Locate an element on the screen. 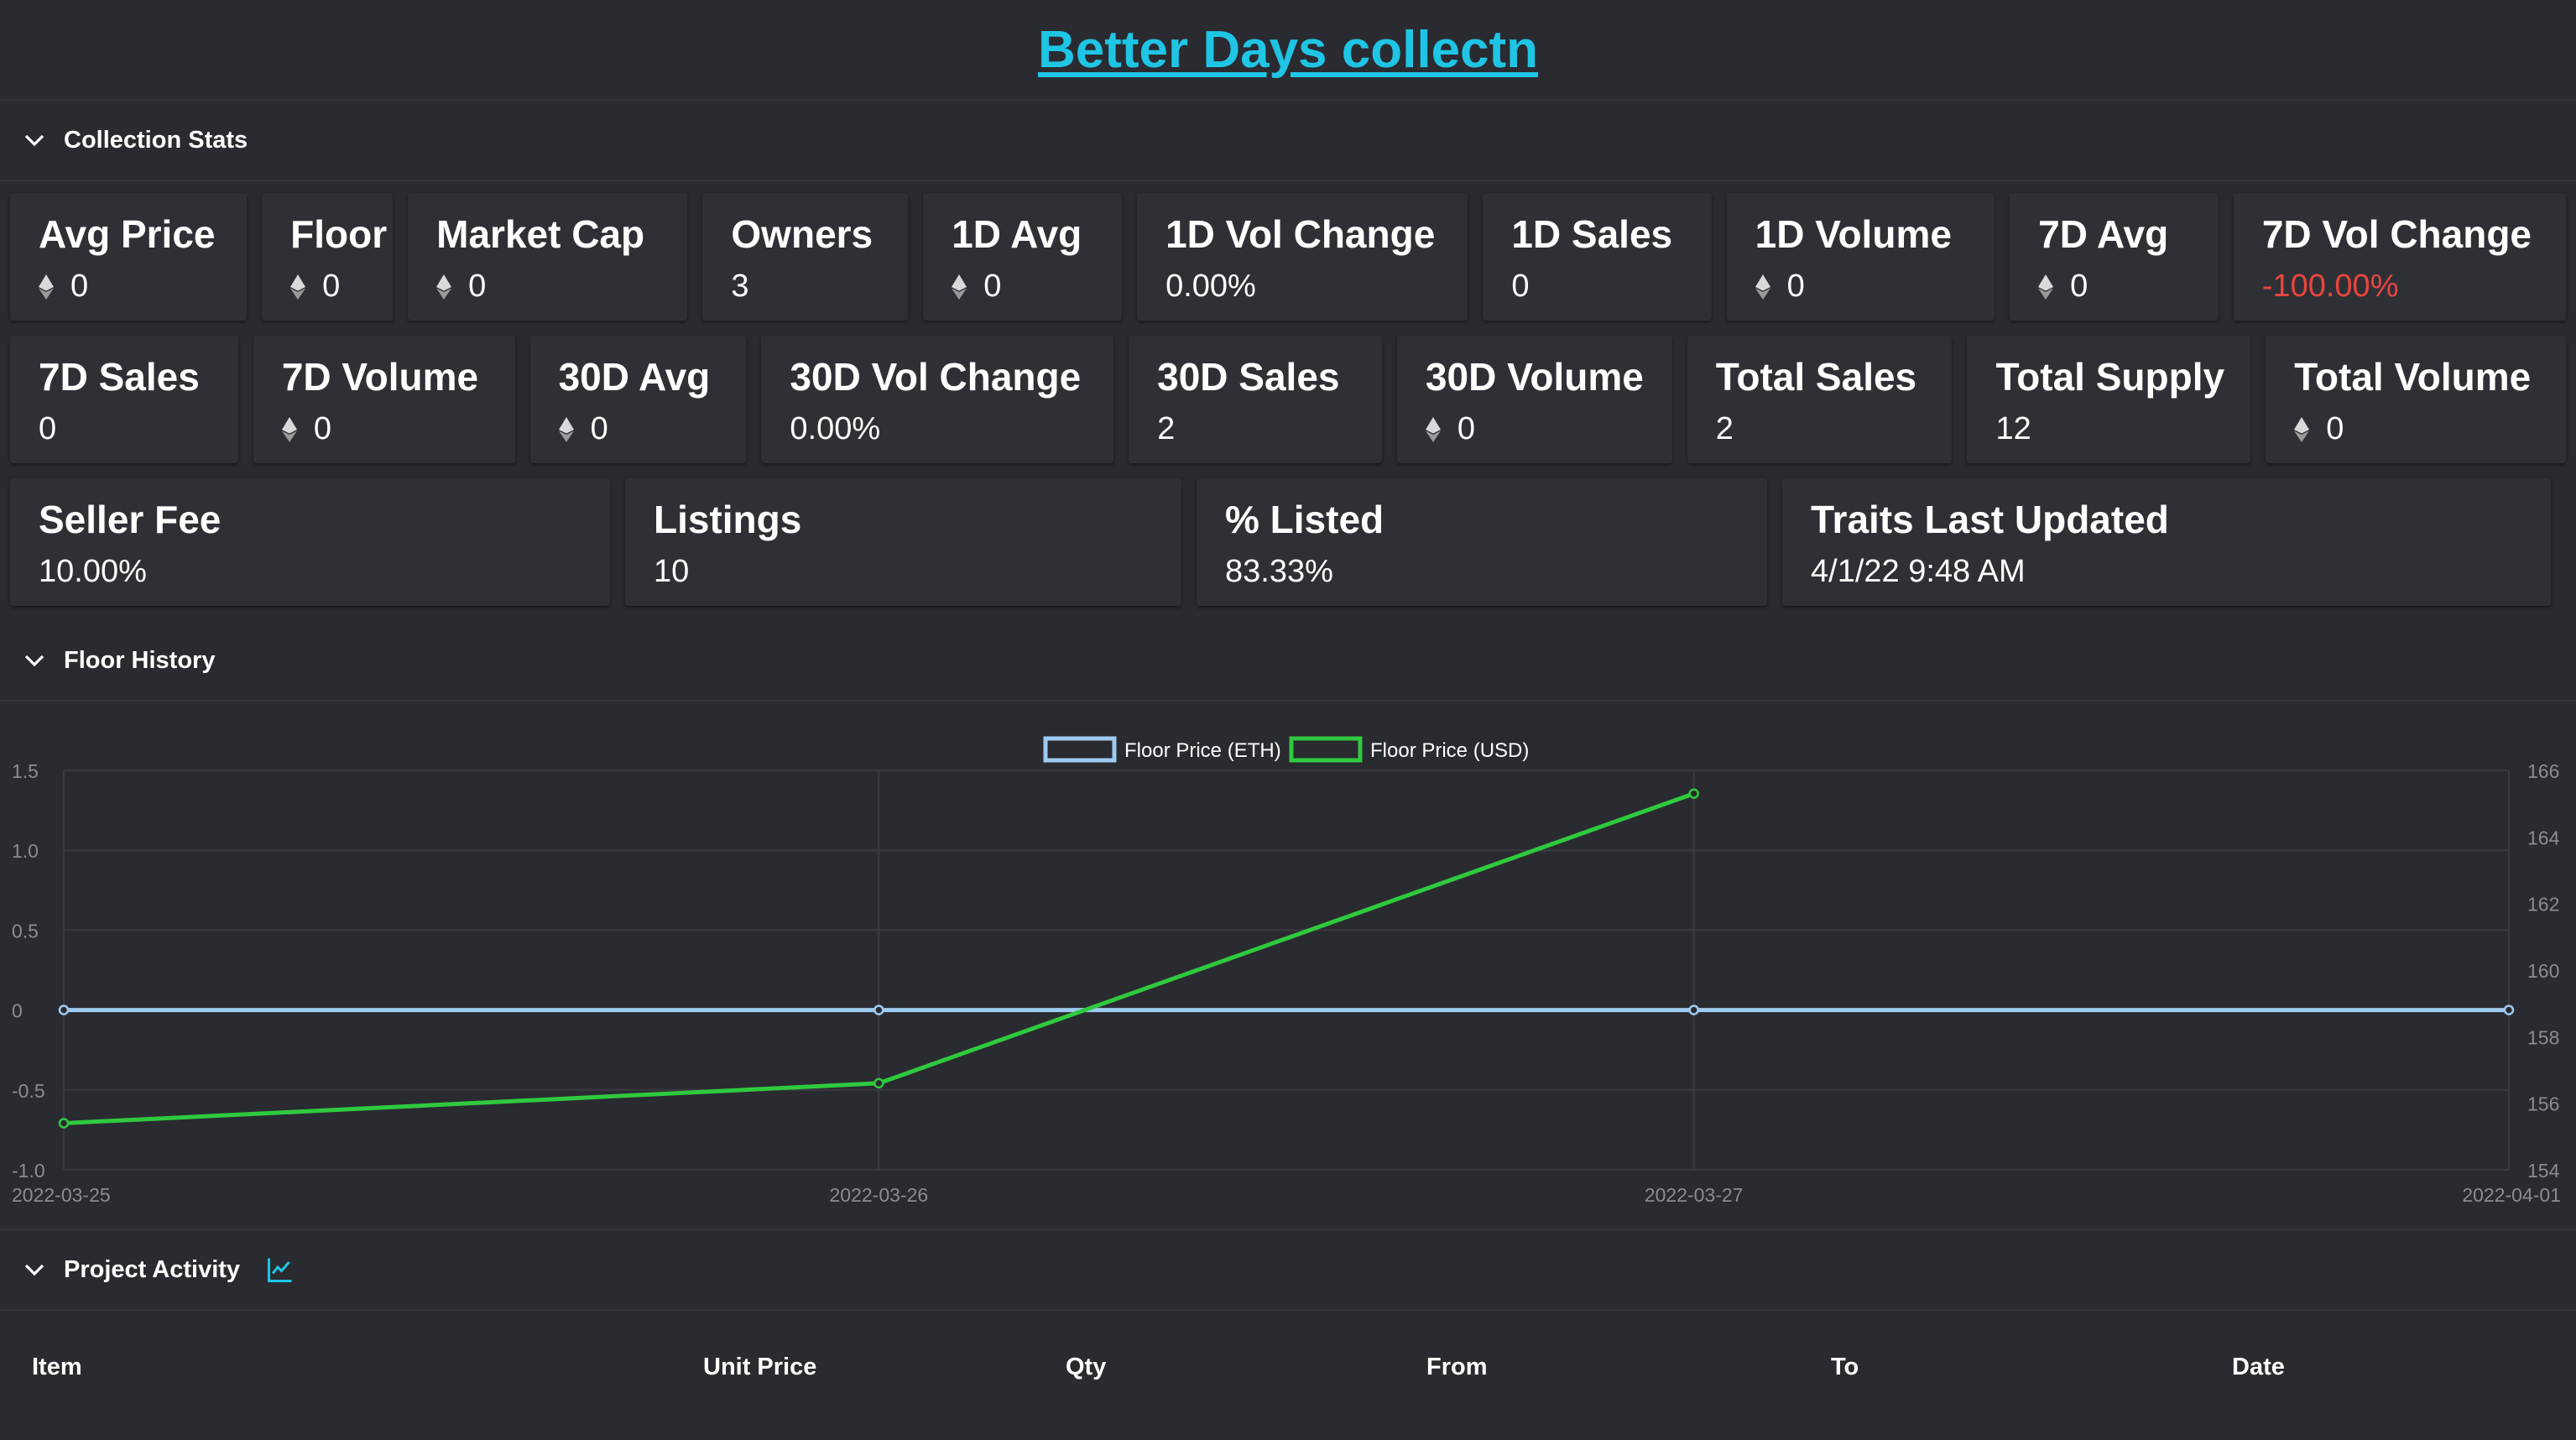 The image size is (2576, 1440). y-right-tick-label: 154 is located at coordinates (2543, 1171).